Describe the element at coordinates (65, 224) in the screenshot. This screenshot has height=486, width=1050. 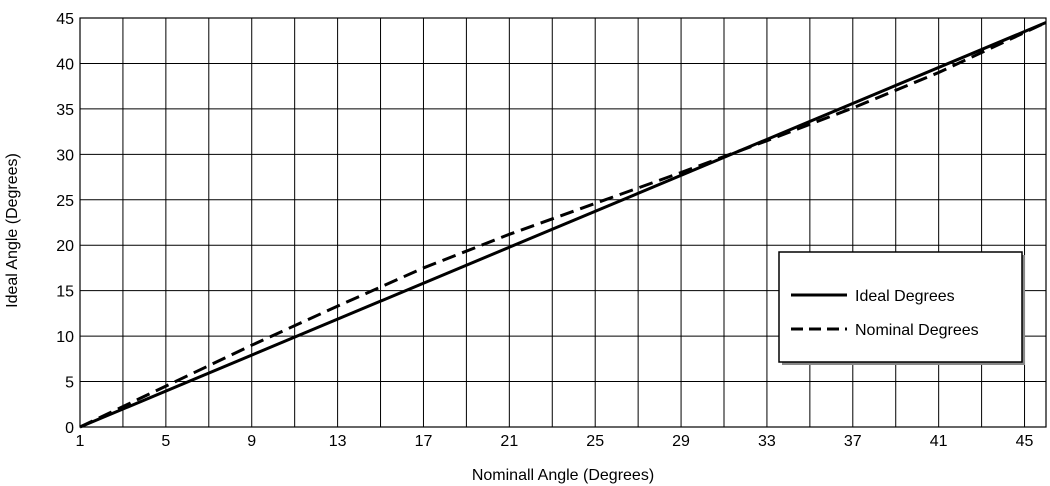
I see `y-tick-labels: 0 5 10 15 20 25 30 35 40 45` at that location.